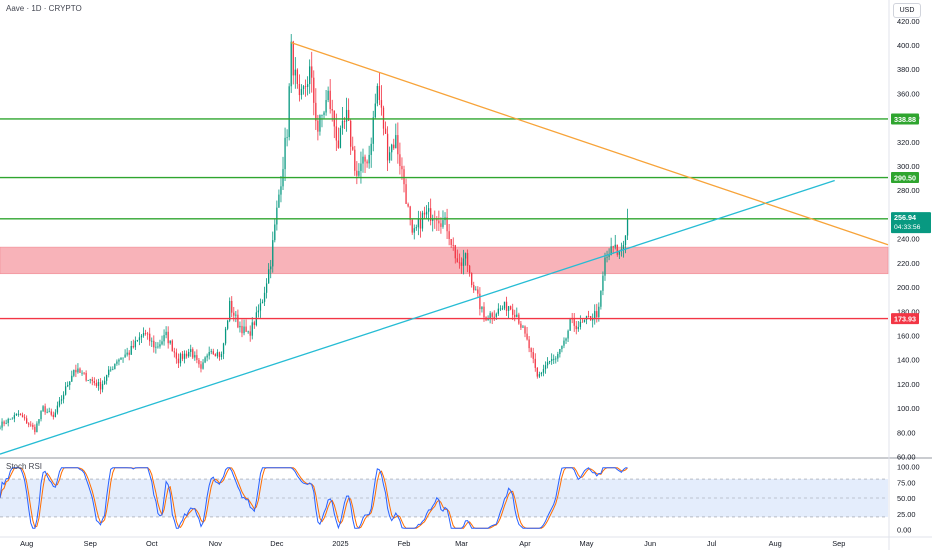  Describe the element at coordinates (215, 543) in the screenshot. I see `time-tick-label: Nov` at that location.